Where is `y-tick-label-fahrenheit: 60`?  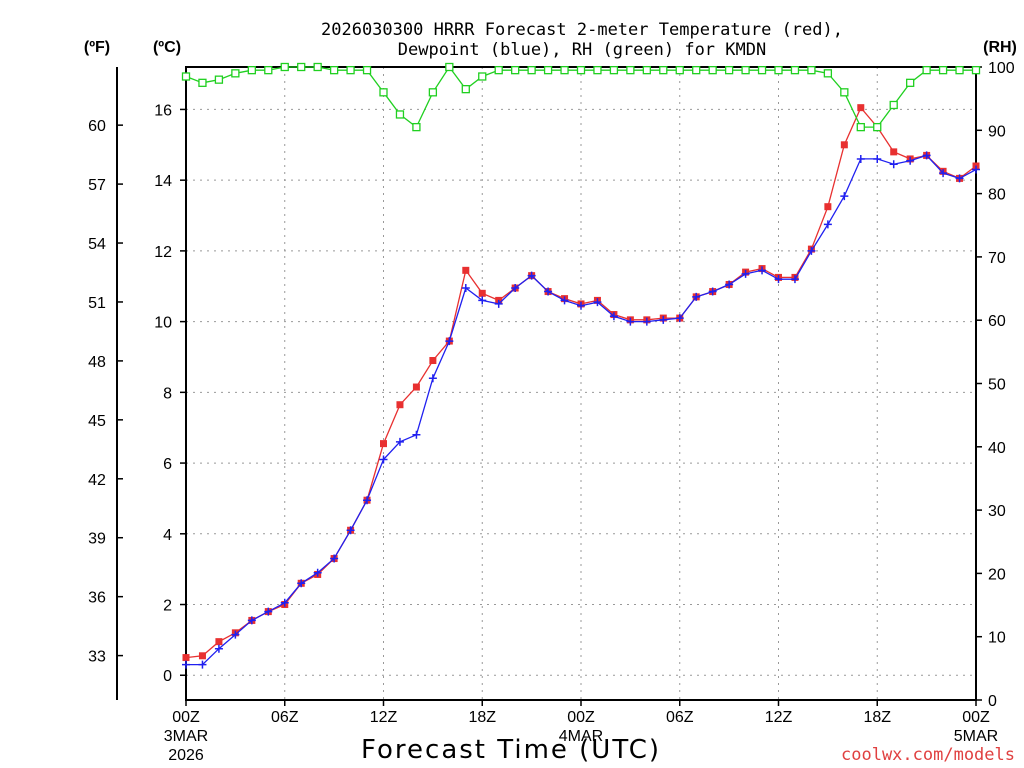 y-tick-label-fahrenheit: 60 is located at coordinates (97, 126).